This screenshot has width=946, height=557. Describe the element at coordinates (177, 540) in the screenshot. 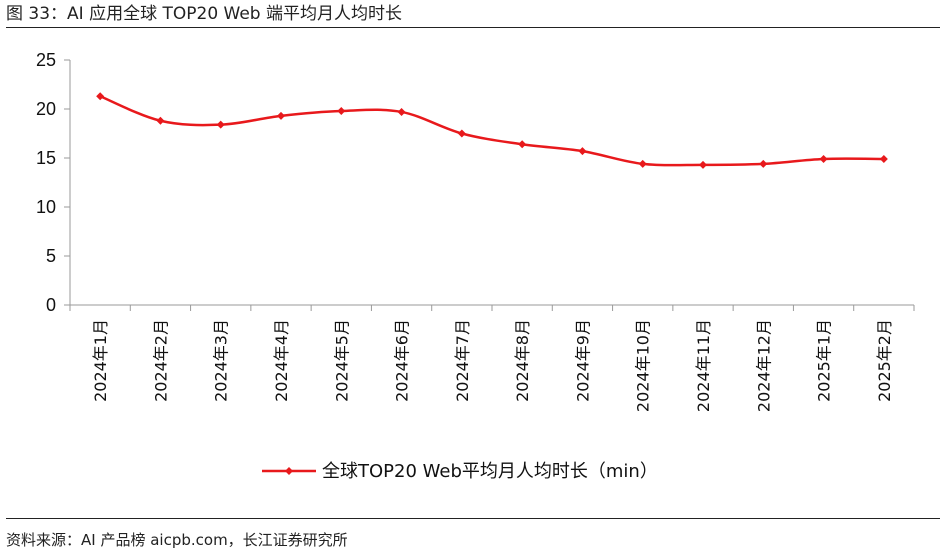

I see `source-note: 资料来源：AI 产品榜 aicpb.com，长江证券研究所` at that location.